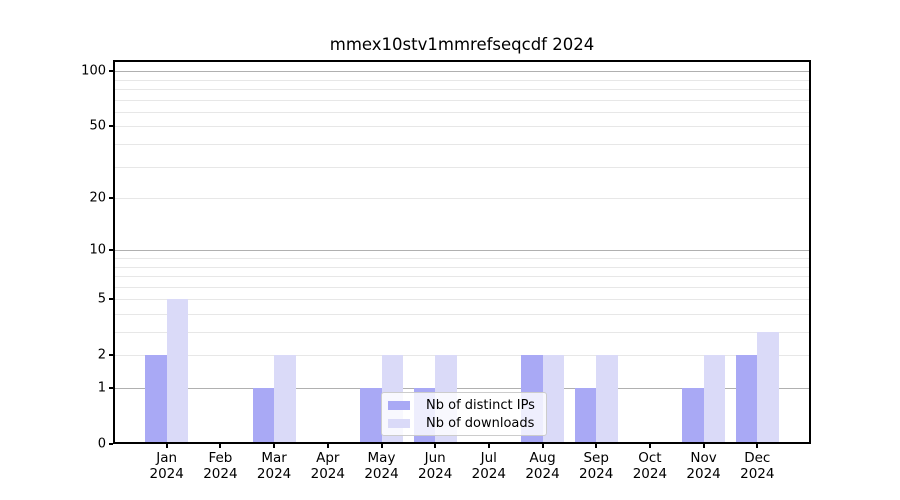  I want to click on x-tick-month: Feb, so click(220, 458).